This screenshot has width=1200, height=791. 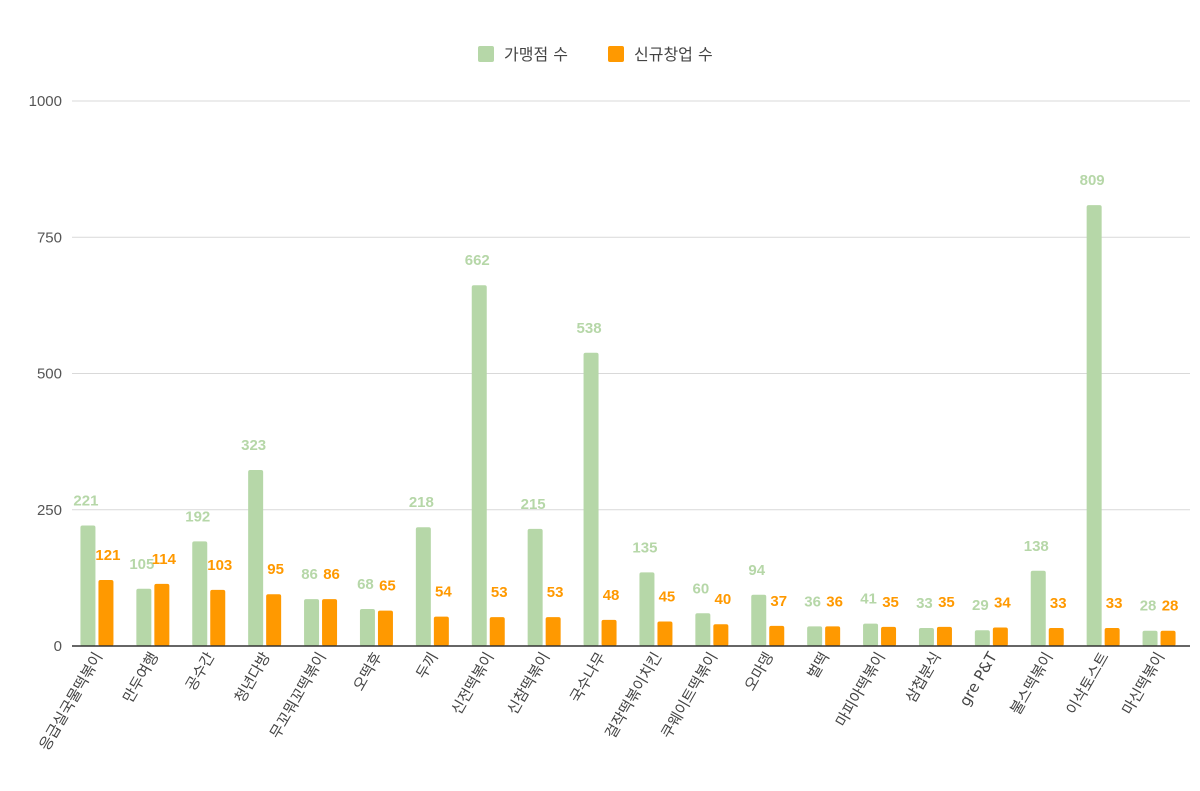 What do you see at coordinates (812, 601) in the screenshot?
I see `data-label-franchise: 36` at bounding box center [812, 601].